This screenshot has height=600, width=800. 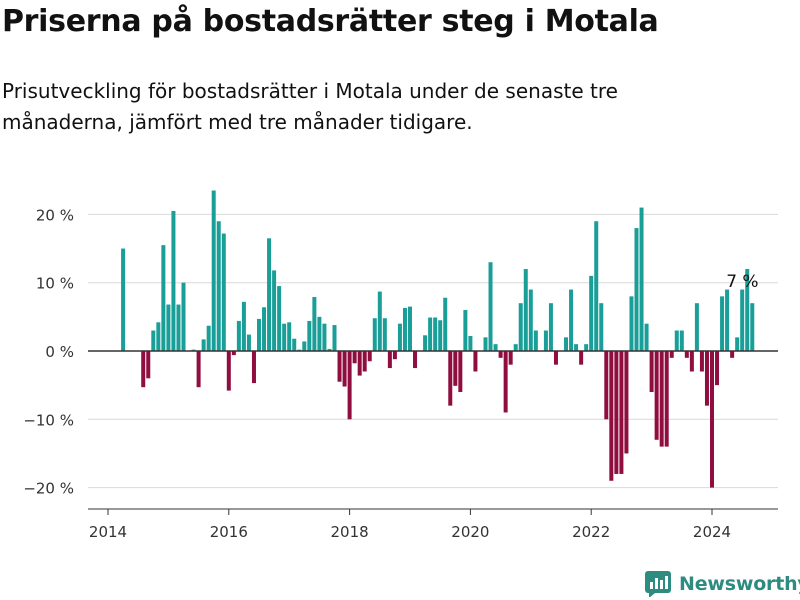 What do you see at coordinates (55, 215) in the screenshot?
I see `y-tick-label: 20 %` at bounding box center [55, 215].